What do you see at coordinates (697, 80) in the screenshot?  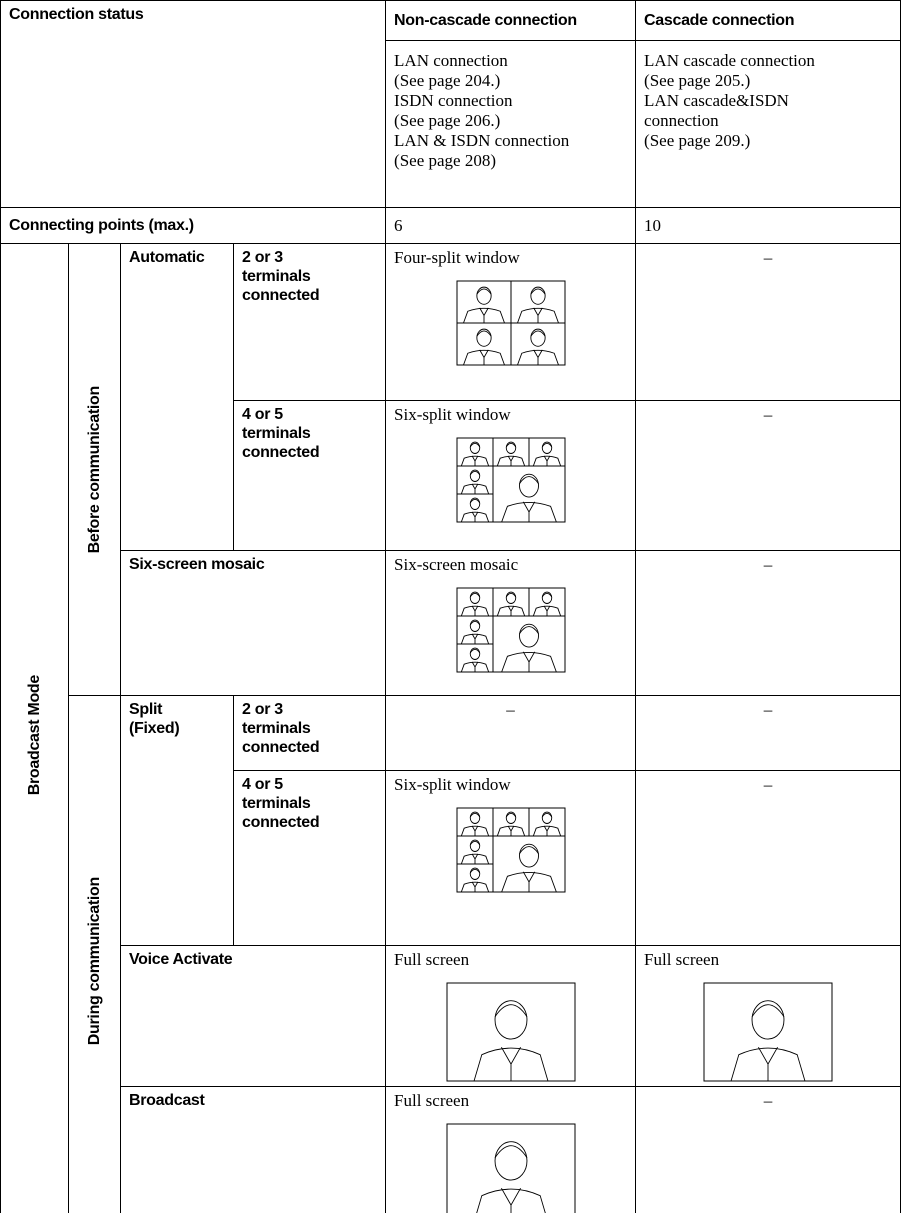 I see `list-line: (See page 205.)` at bounding box center [697, 80].